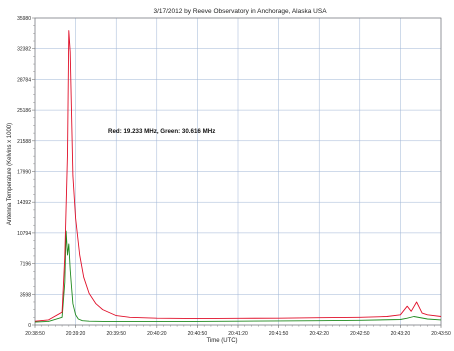 The height and width of the screenshot is (351, 454). I want to click on y-tick-label: 3598, so click(25, 295).